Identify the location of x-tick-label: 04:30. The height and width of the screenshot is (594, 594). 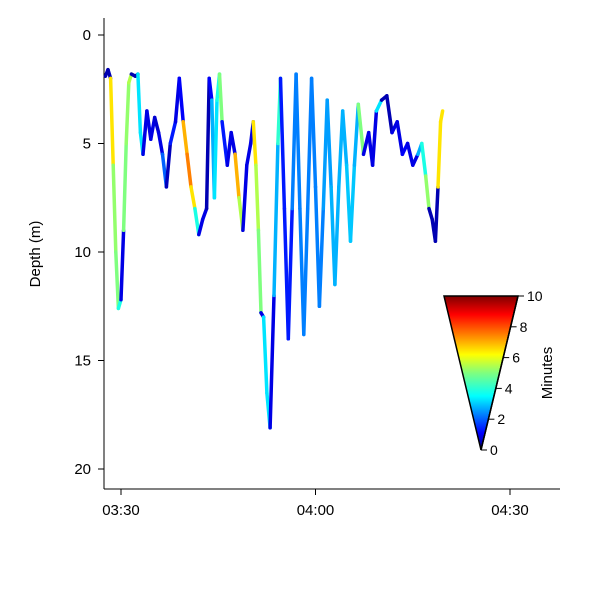
(510, 510).